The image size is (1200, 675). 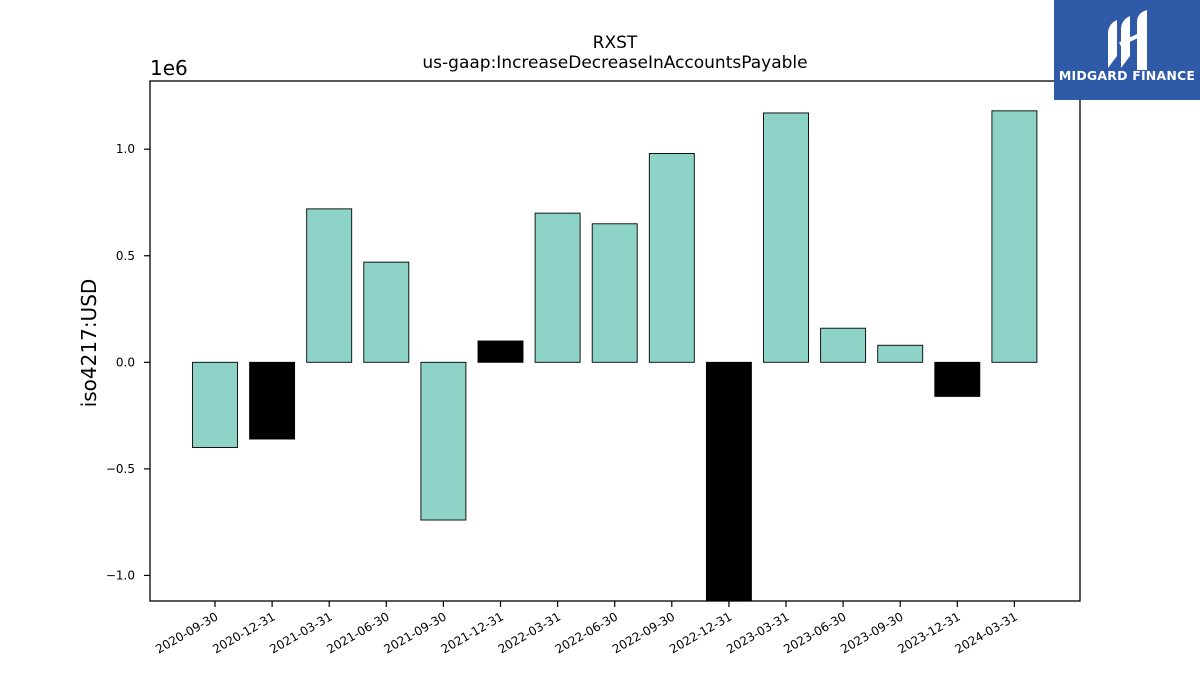 I want to click on x-tick-label: 2023-09-30, so click(x=871, y=632).